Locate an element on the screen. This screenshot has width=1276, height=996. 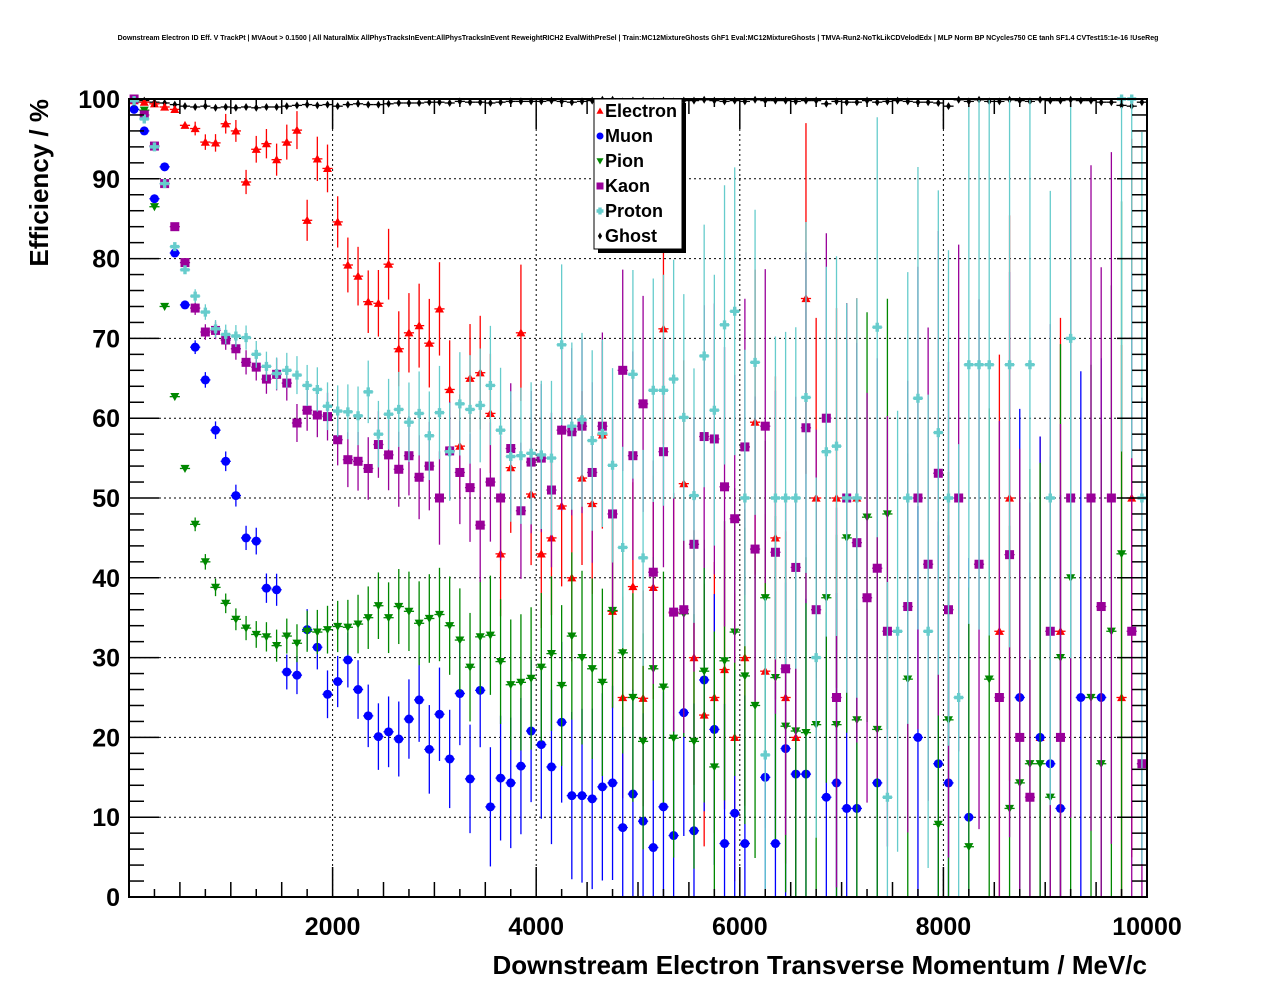
legend-marker-kaon is located at coordinates (600, 186).